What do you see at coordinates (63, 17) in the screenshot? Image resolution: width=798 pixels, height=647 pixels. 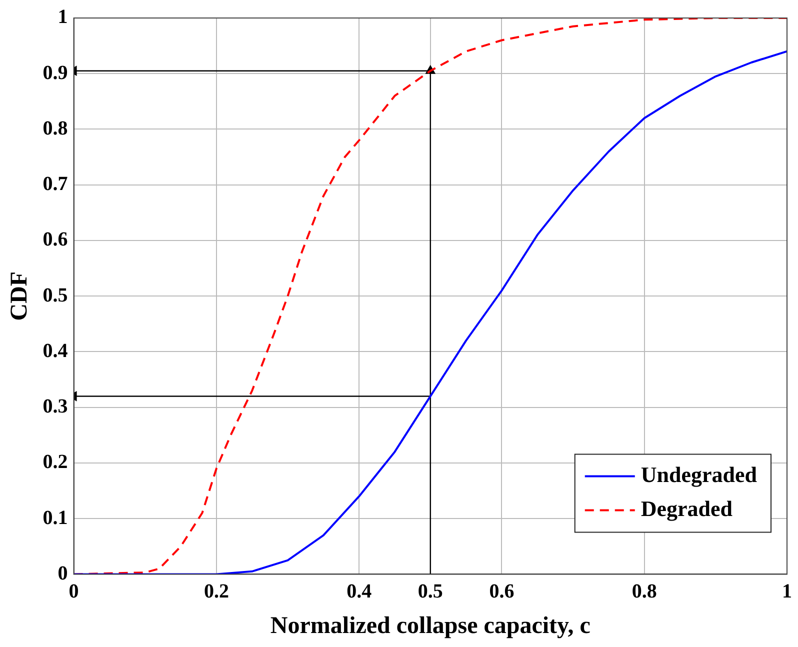 I see `y-tick-label: 1` at bounding box center [63, 17].